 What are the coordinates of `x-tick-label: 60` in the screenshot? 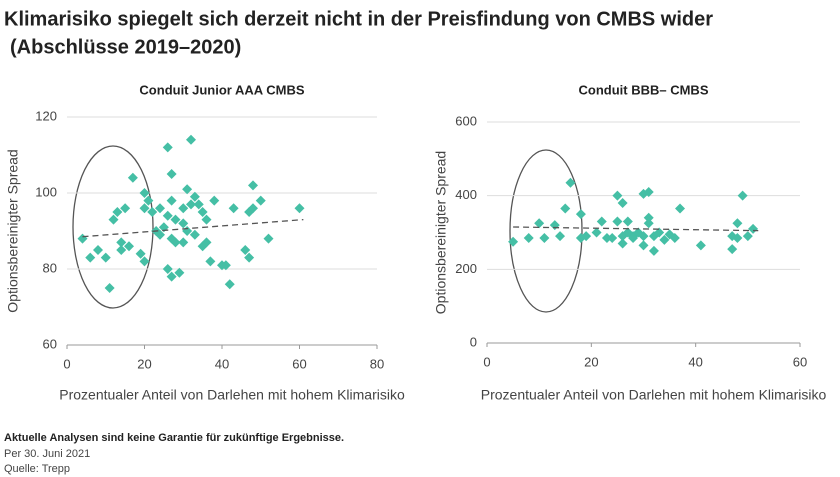 It's located at (800, 361).